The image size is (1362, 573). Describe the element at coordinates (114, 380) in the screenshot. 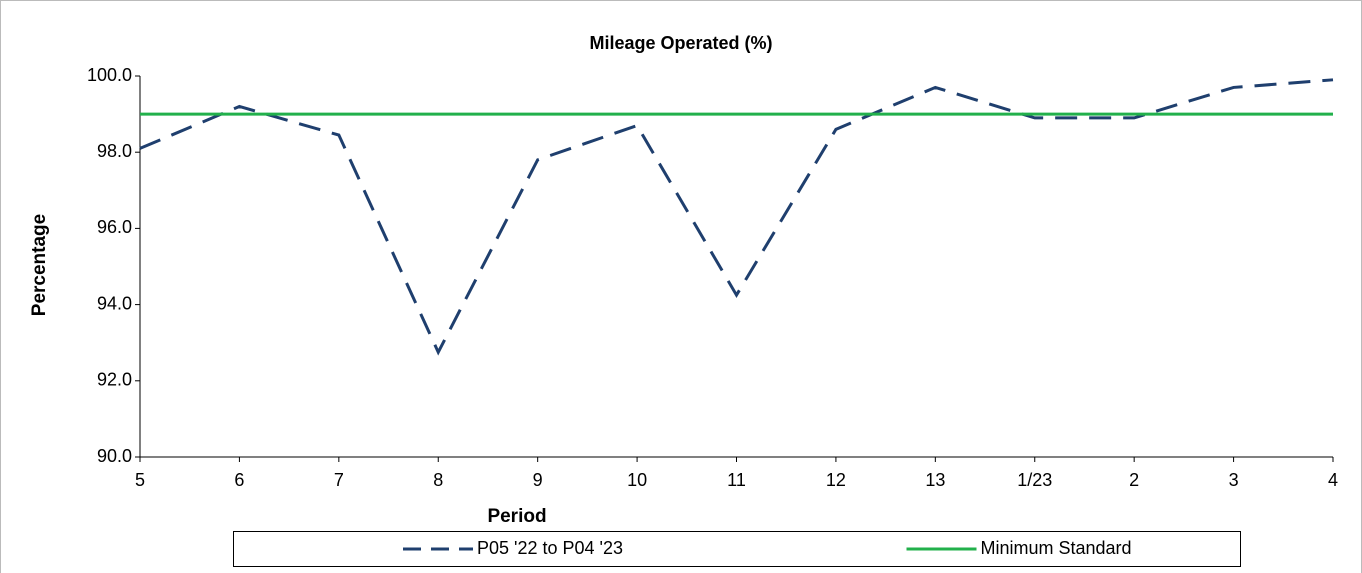

I see `y-tick-label: 92.0` at that location.